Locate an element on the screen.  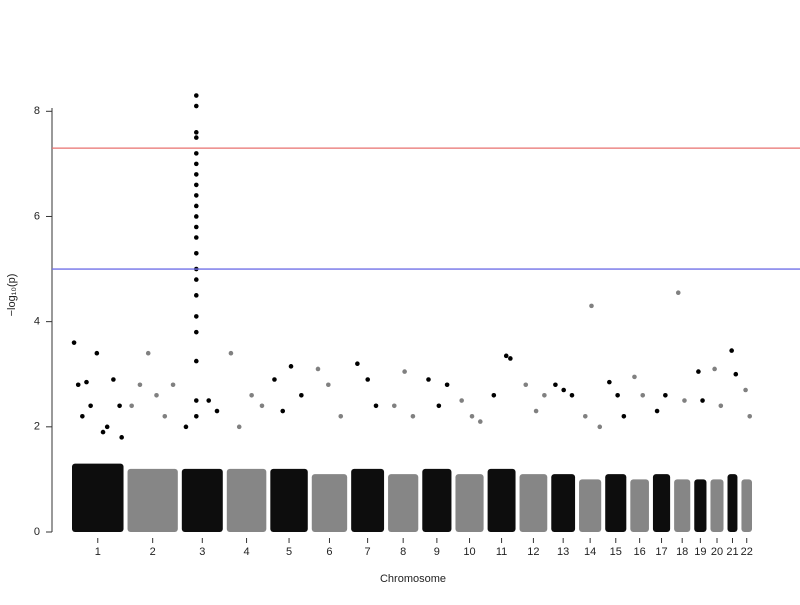
x-tick-label: 2 is located at coordinates (153, 552).